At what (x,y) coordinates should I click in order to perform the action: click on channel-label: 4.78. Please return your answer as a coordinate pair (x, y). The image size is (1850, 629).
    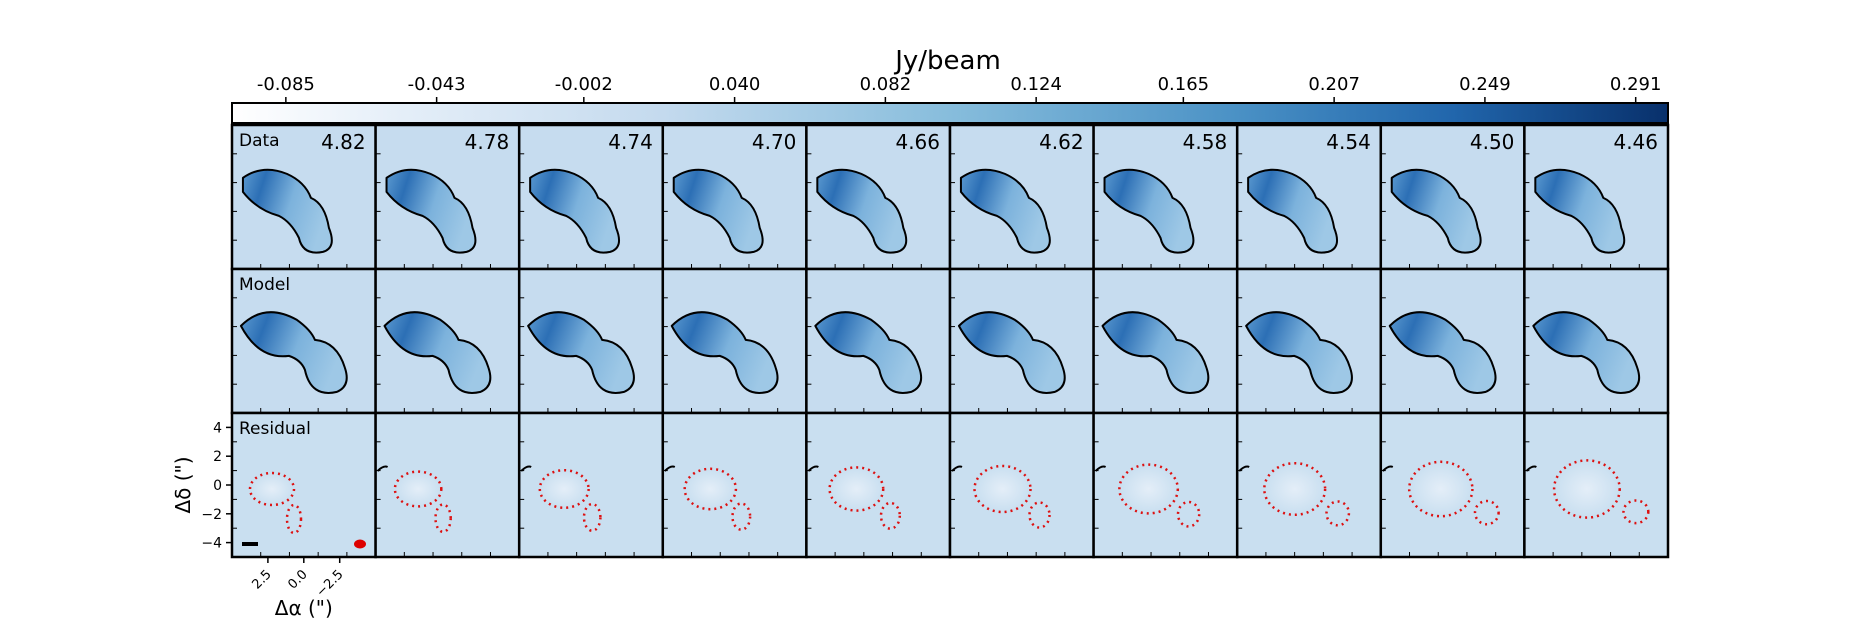
    Looking at the image, I should click on (487, 142).